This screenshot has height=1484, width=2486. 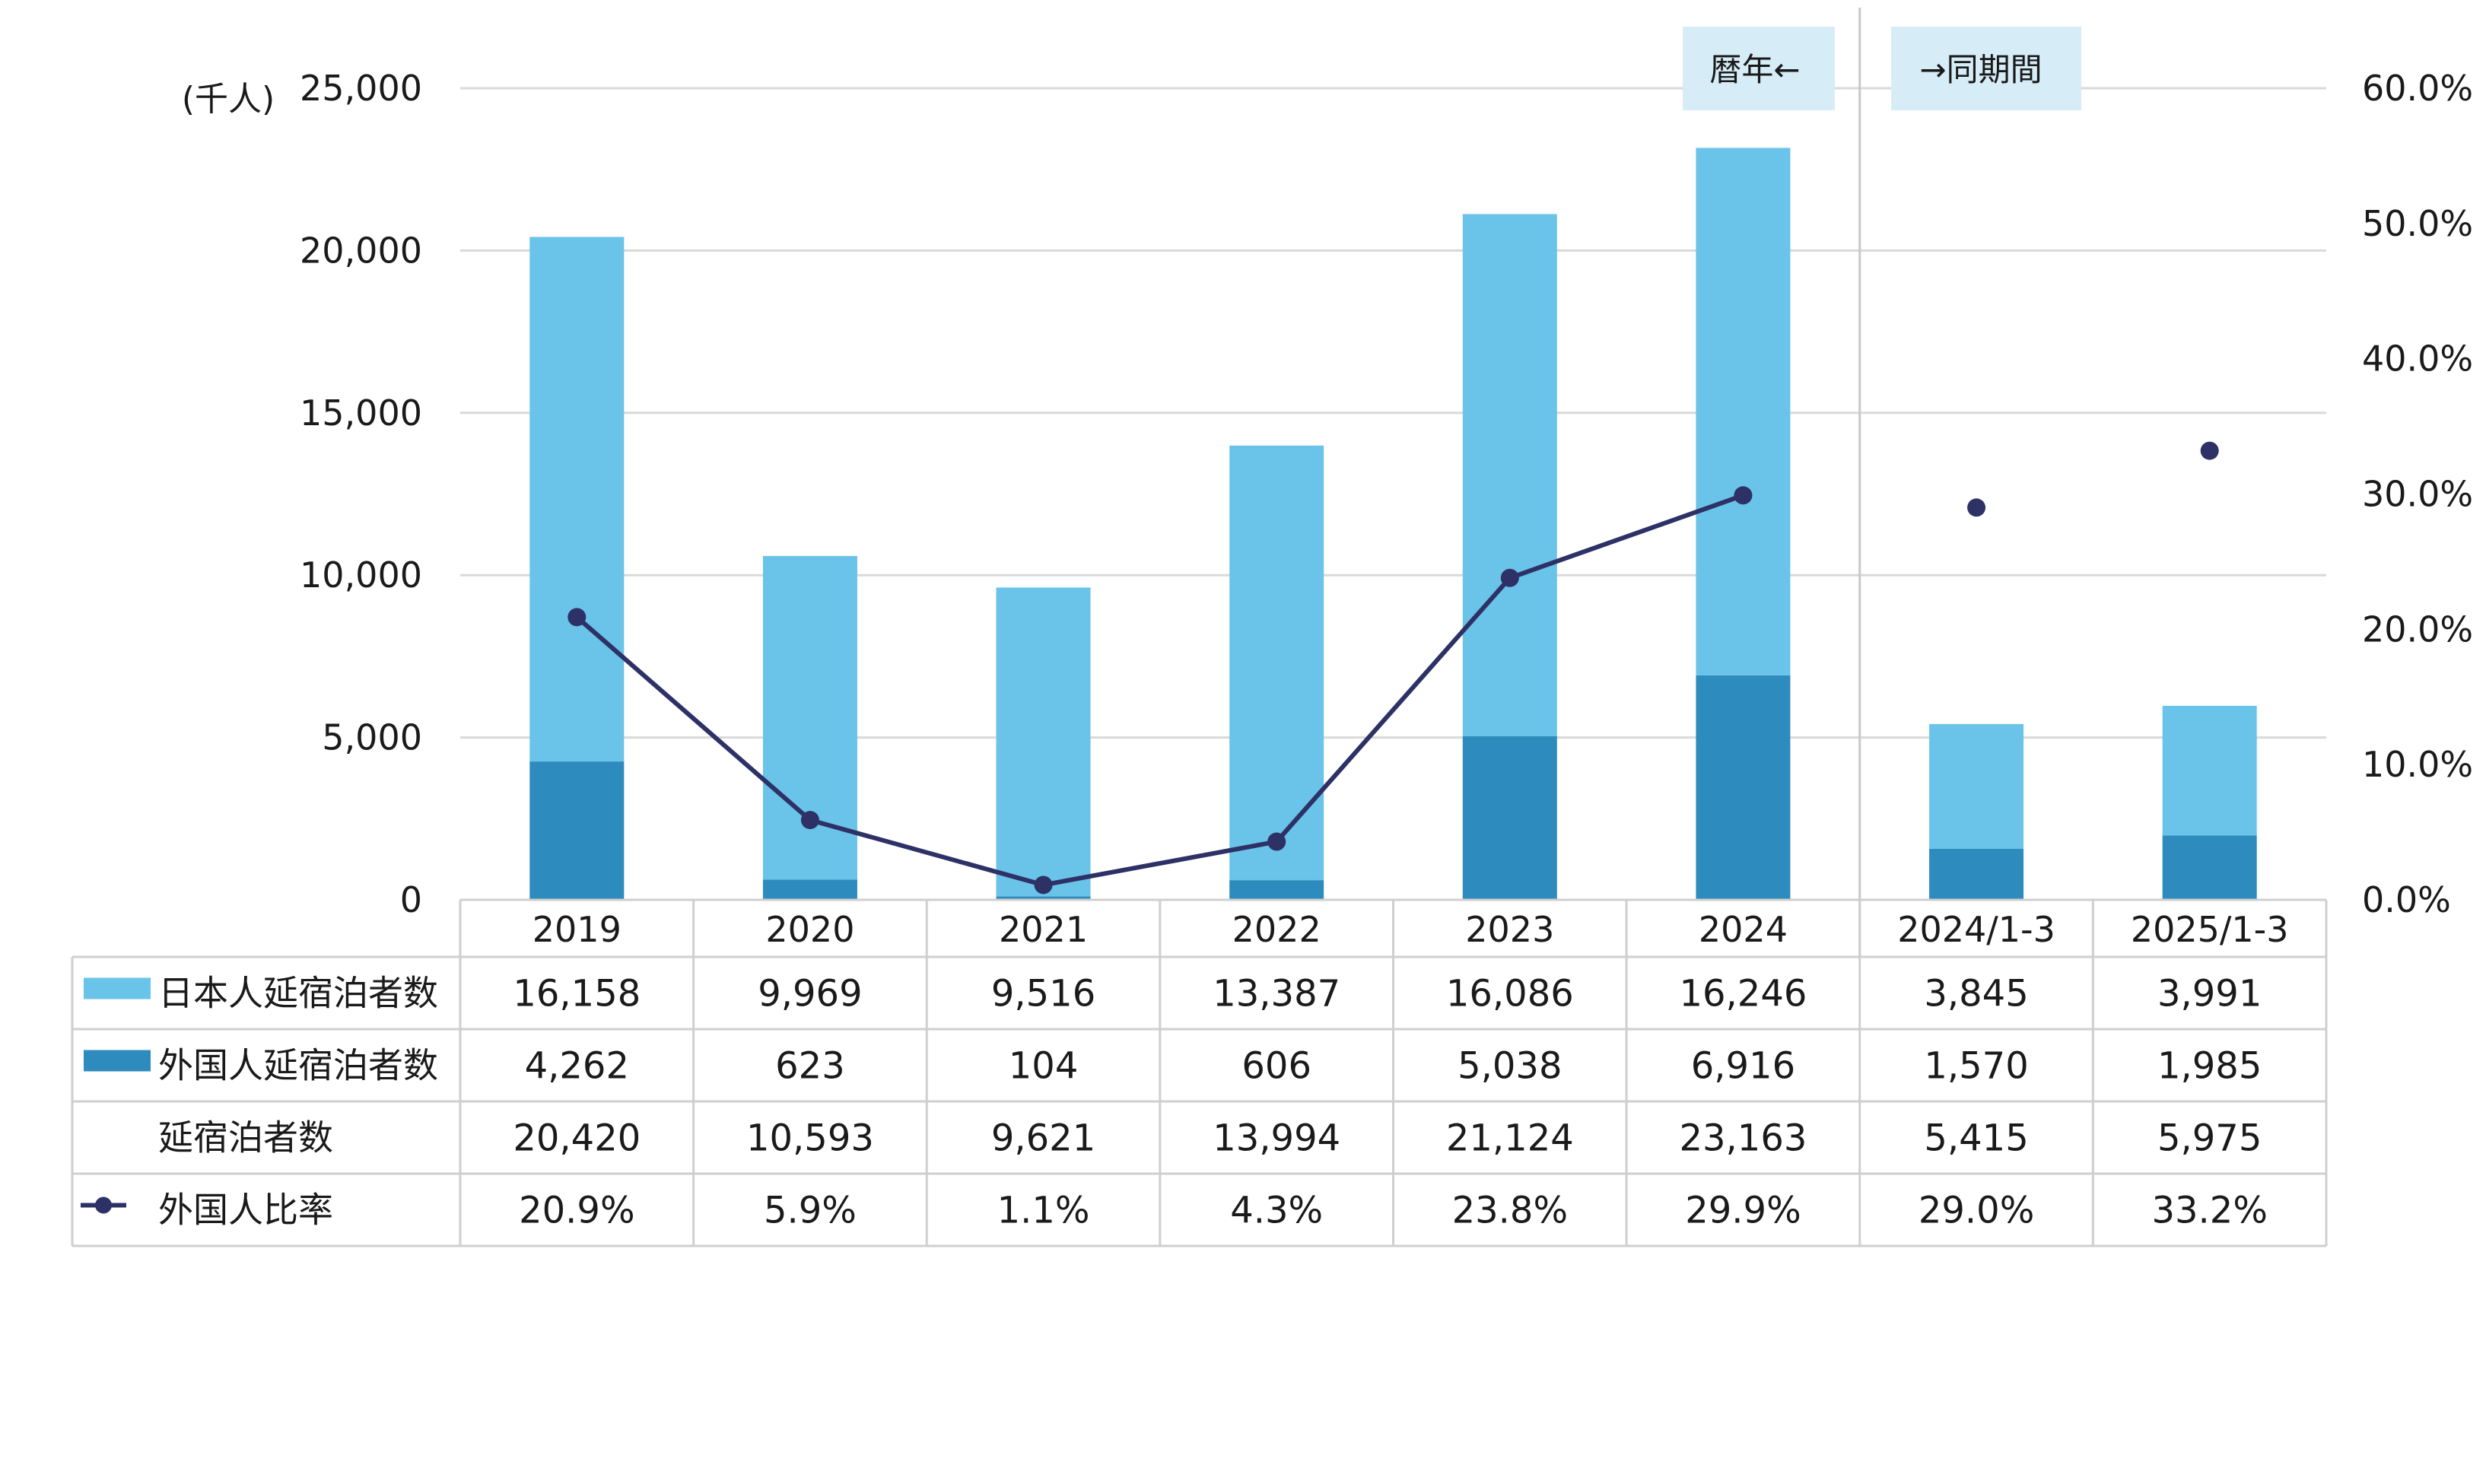 I want to click on table-value: 33.2%, so click(x=2209, y=1211).